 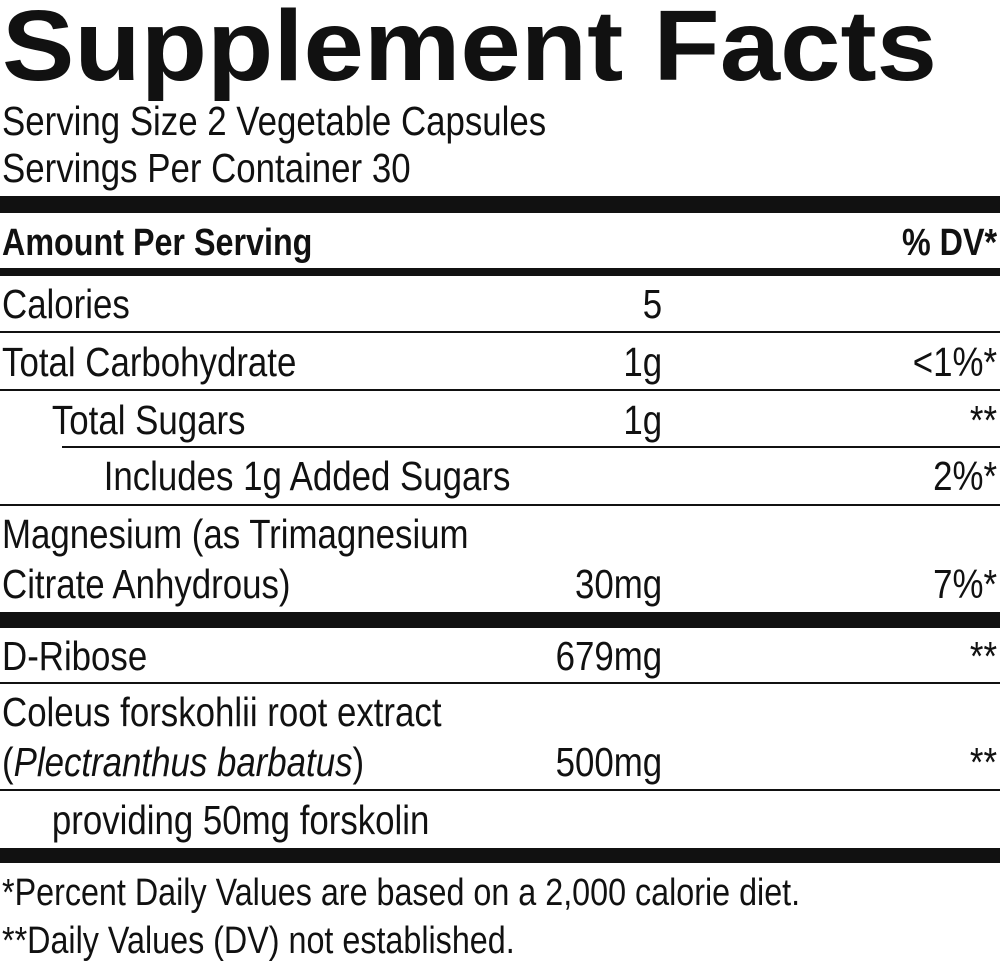 I want to click on nutrient-name: Magnesium (as Trimagnesium, so click(x=235, y=534).